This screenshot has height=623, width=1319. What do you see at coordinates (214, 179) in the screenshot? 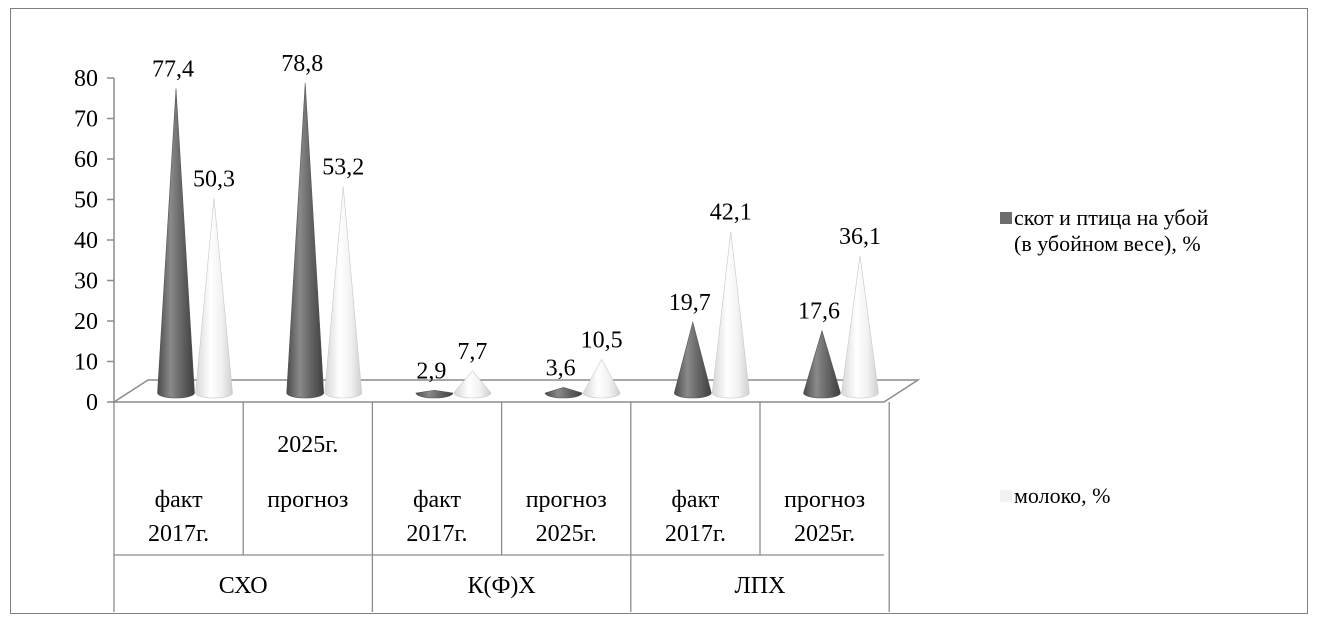
I see `data-label-series-2: 50,3` at bounding box center [214, 179].